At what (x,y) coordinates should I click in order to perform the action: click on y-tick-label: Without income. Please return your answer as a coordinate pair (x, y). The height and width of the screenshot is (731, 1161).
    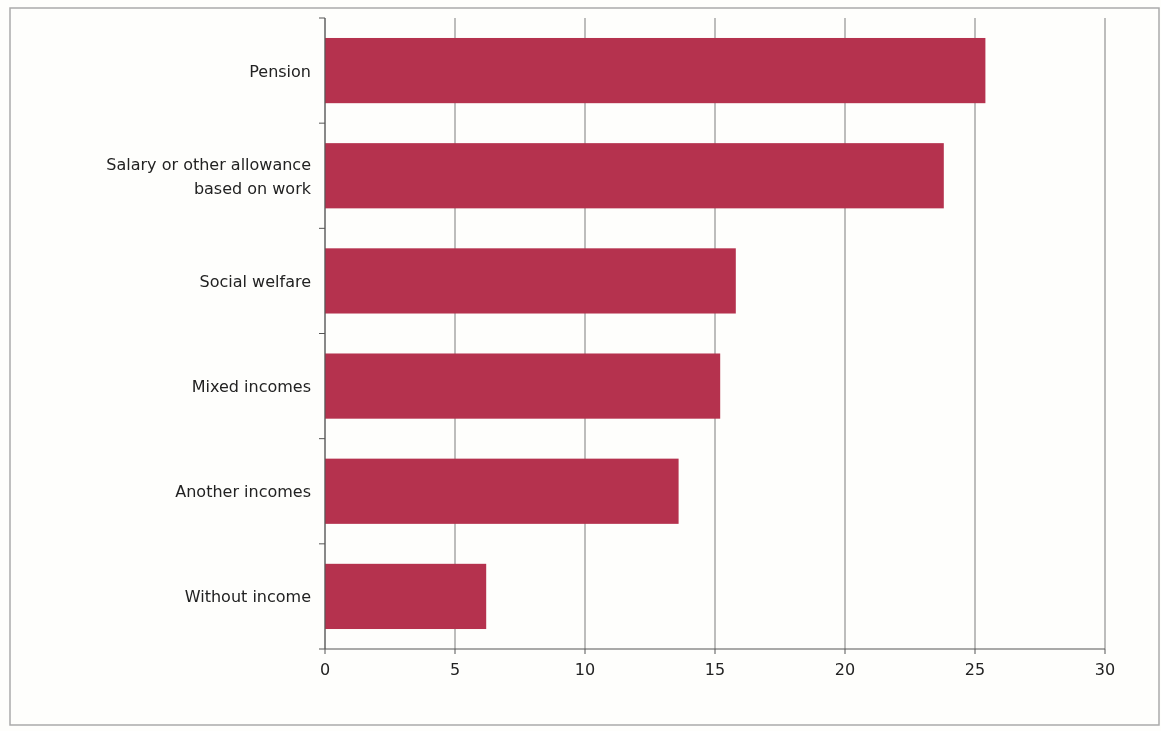
    Looking at the image, I should click on (247, 596).